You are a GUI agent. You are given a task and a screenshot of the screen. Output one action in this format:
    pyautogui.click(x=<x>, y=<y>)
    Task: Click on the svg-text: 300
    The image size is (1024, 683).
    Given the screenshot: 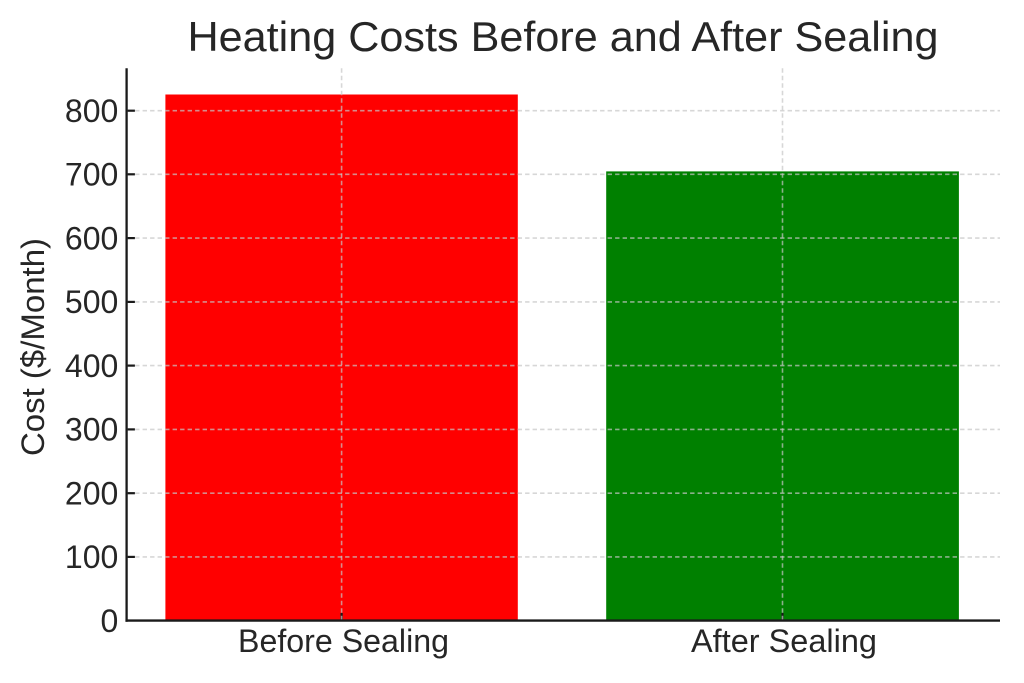 What is the action you would take?
    pyautogui.click(x=91, y=430)
    